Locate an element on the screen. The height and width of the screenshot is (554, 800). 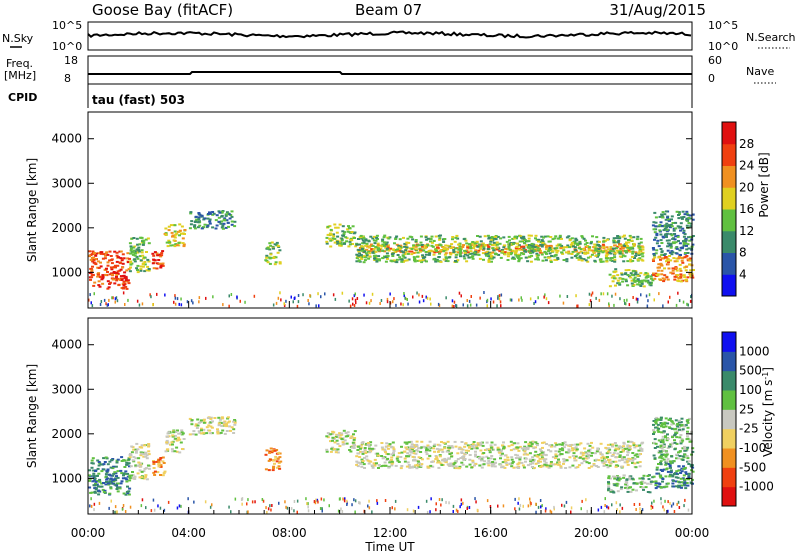
x-tick-label: 08:00 is located at coordinates (289, 533).